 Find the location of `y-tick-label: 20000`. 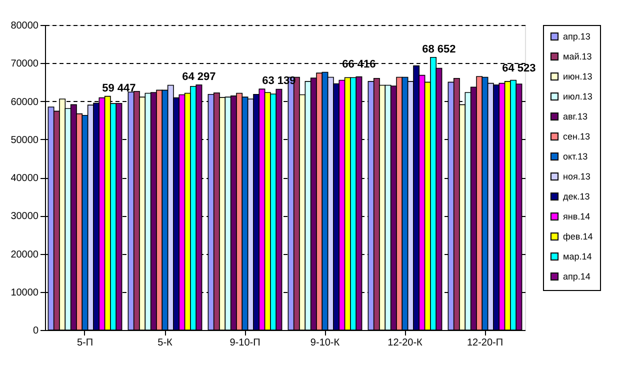

y-tick-label: 20000 is located at coordinates (24, 254).